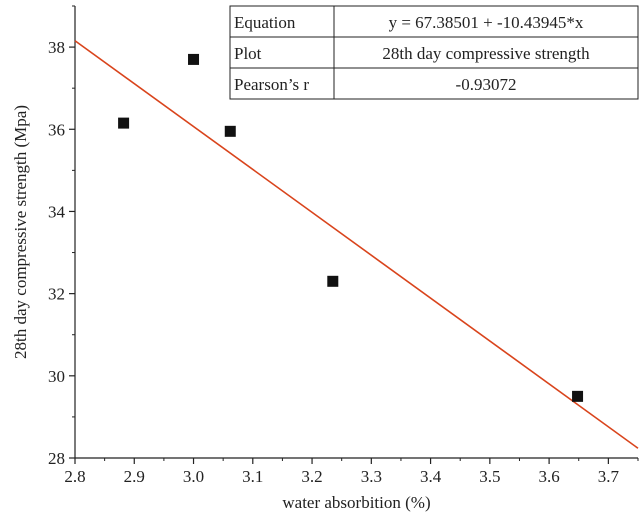  What do you see at coordinates (56, 376) in the screenshot?
I see `y-tick-label: 30` at bounding box center [56, 376].